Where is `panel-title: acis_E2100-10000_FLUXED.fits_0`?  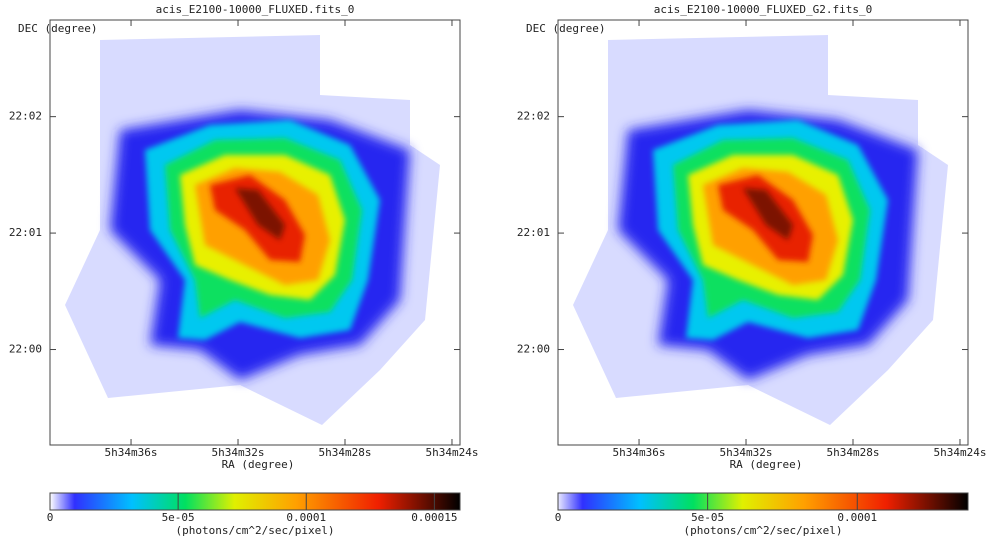
panel-title: acis_E2100-10000_FLUXED.fits_0 is located at coordinates (255, 9).